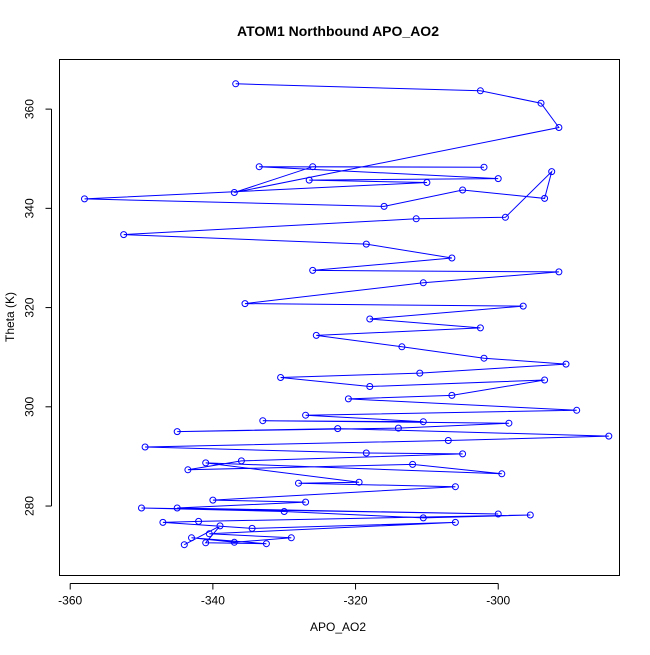 The width and height of the screenshot is (650, 655). I want to click on x-axis-label: APO_AO2, so click(338, 627).